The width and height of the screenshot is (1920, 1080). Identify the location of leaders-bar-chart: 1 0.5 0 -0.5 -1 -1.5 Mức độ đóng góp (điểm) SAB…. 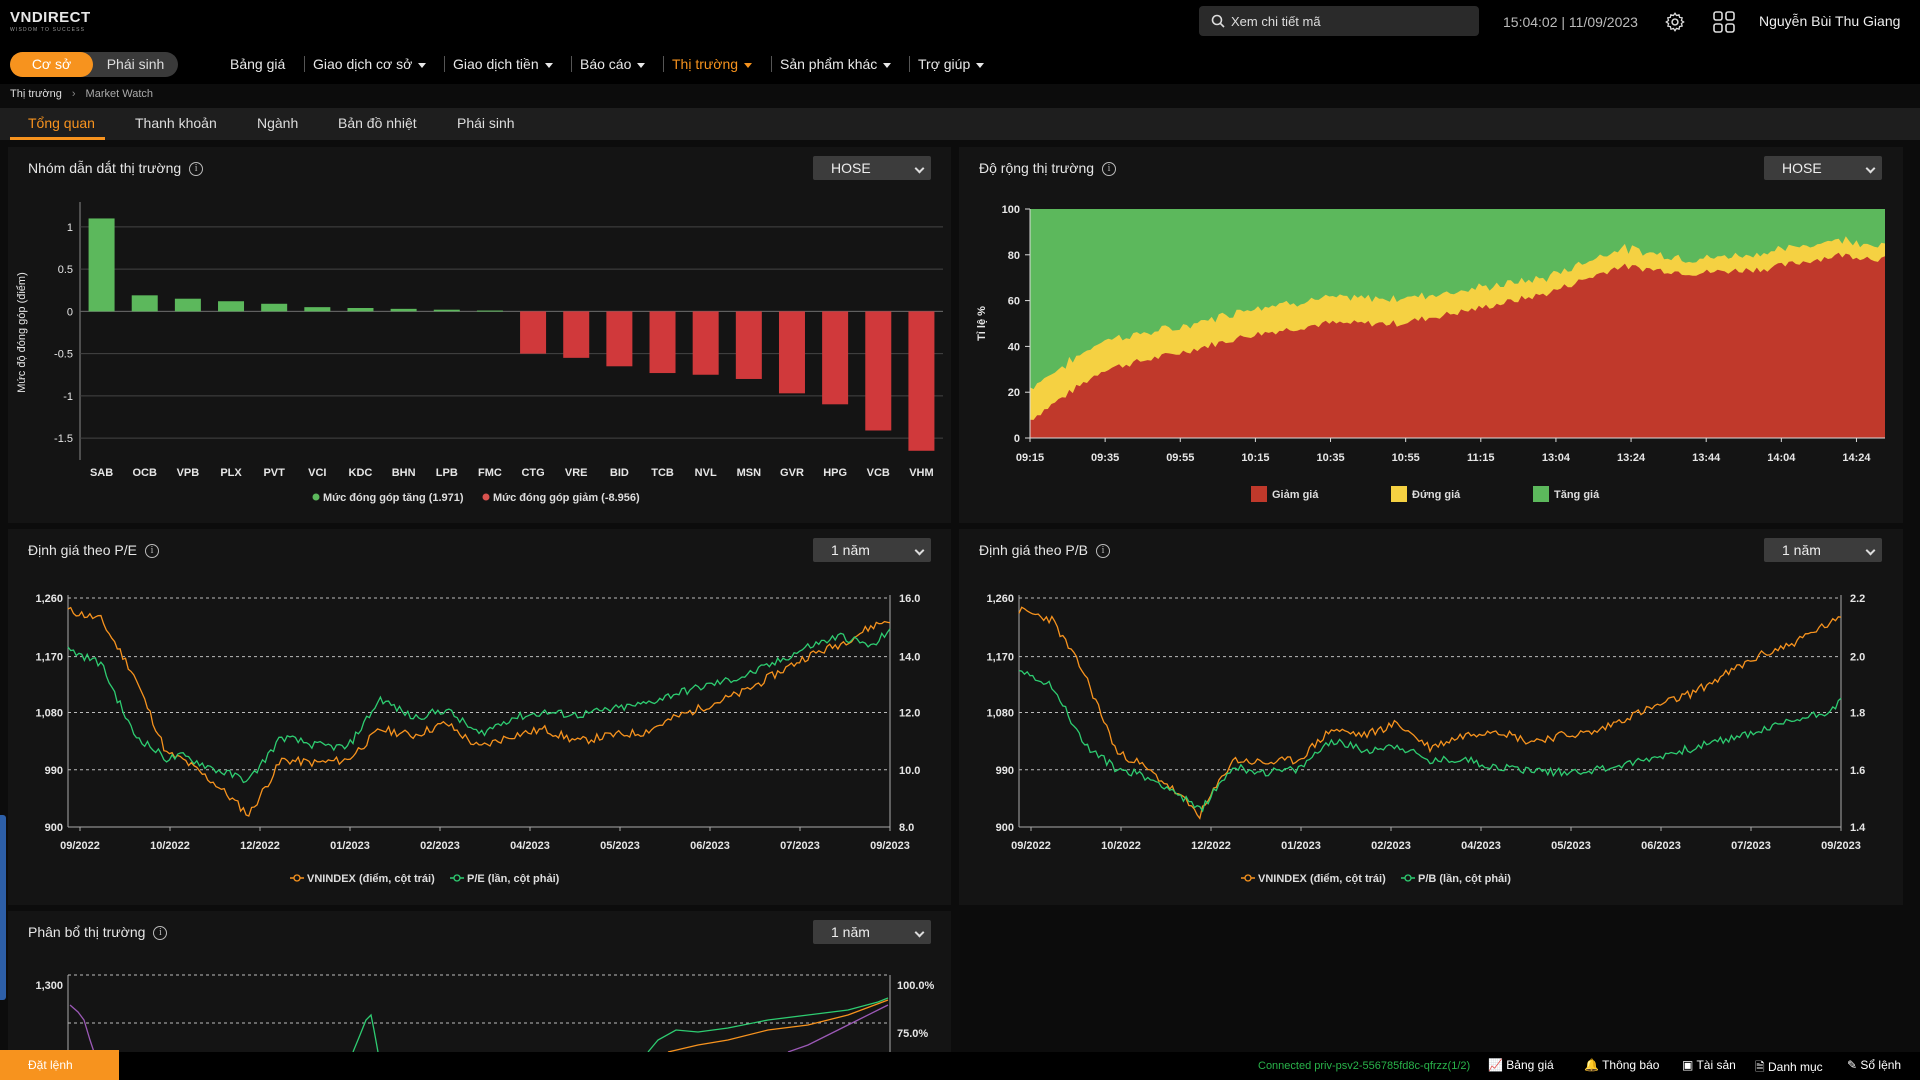
(479, 353).